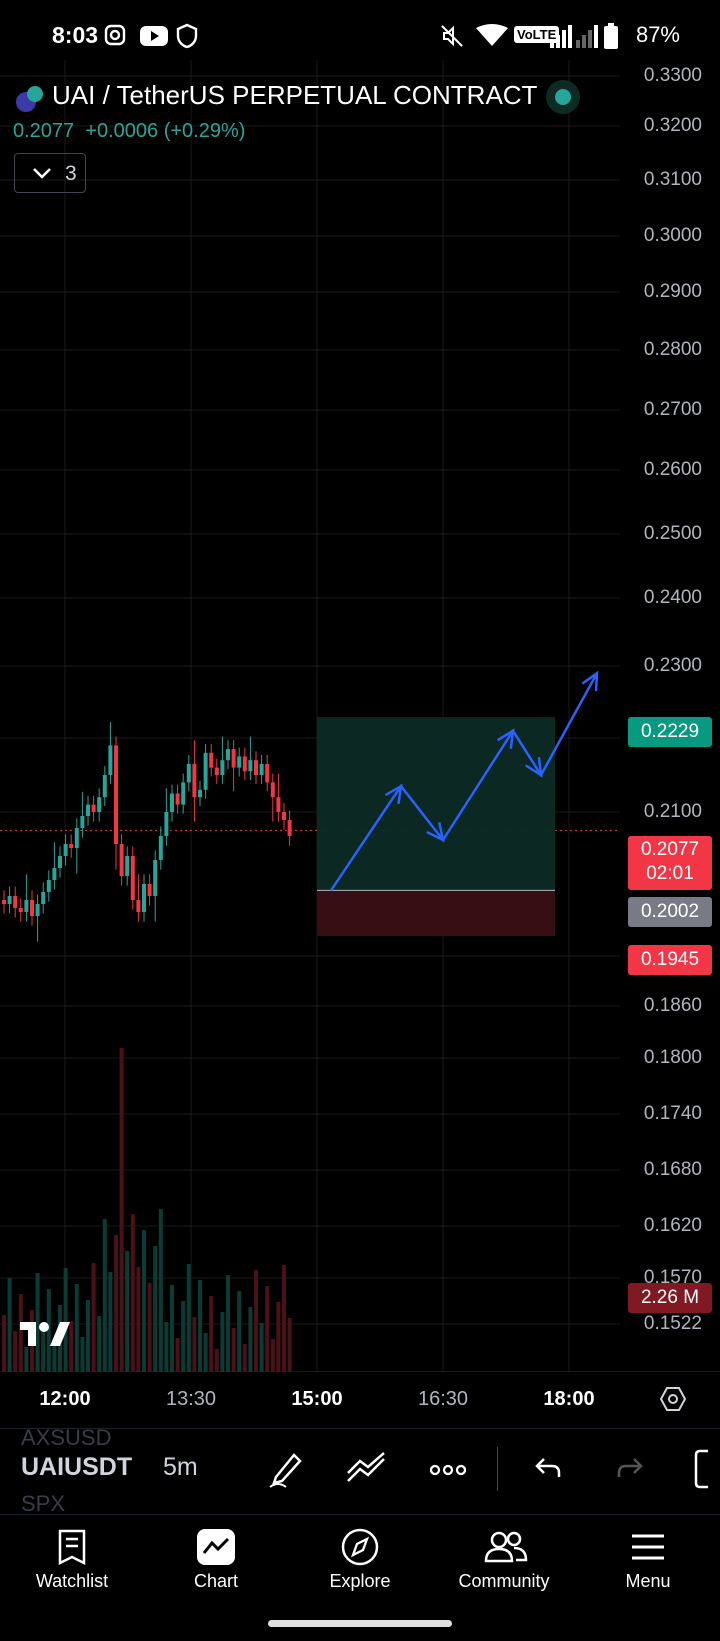 The height and width of the screenshot is (1641, 720). Describe the element at coordinates (360, 1623) in the screenshot. I see `home-indicator` at that location.